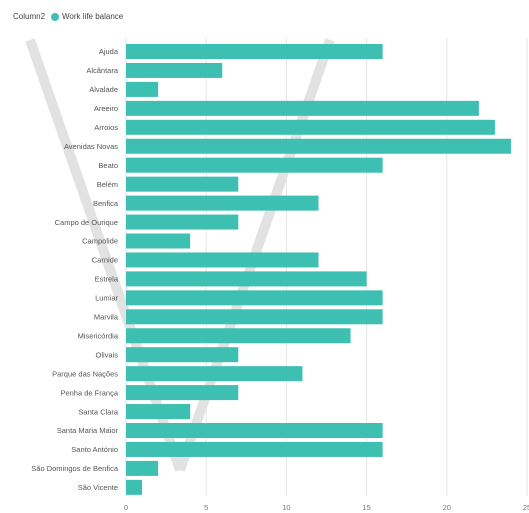 This screenshot has width=529, height=513. I want to click on legend-series-label: Work life balance, so click(93, 16).